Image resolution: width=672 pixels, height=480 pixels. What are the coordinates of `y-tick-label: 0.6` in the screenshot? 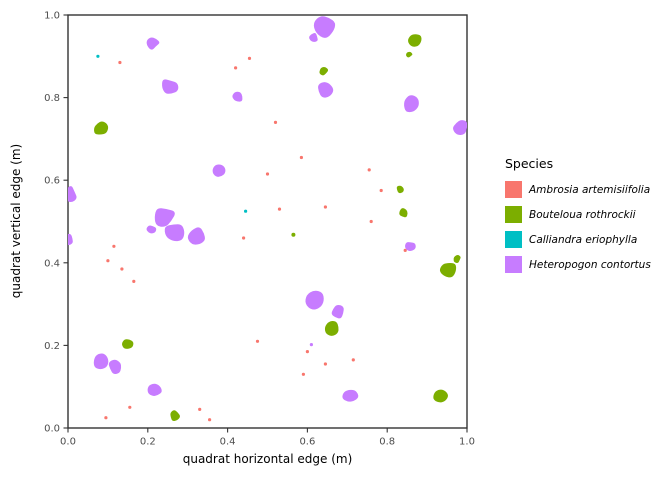 It's located at (52, 181).